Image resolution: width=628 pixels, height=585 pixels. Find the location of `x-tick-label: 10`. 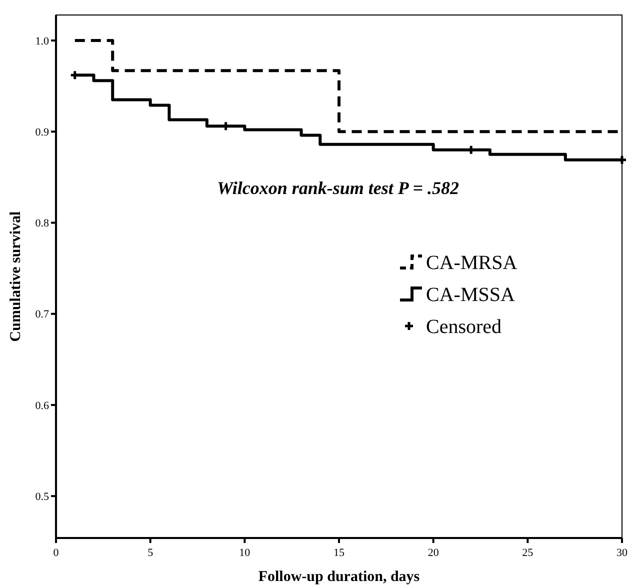

x-tick-label: 10 is located at coordinates (245, 553).